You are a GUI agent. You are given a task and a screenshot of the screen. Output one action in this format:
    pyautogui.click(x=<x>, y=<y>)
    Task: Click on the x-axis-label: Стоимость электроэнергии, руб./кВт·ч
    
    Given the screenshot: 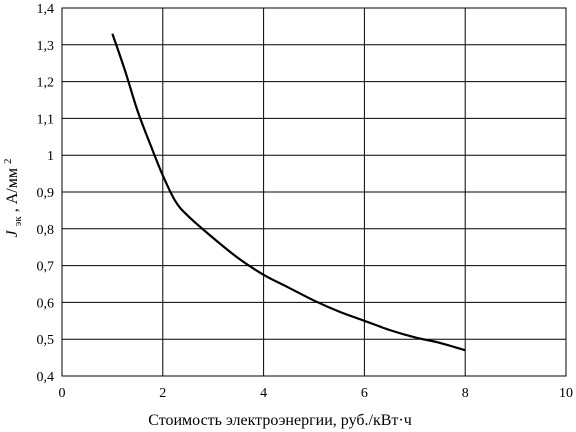 What is the action you would take?
    pyautogui.click(x=280, y=420)
    